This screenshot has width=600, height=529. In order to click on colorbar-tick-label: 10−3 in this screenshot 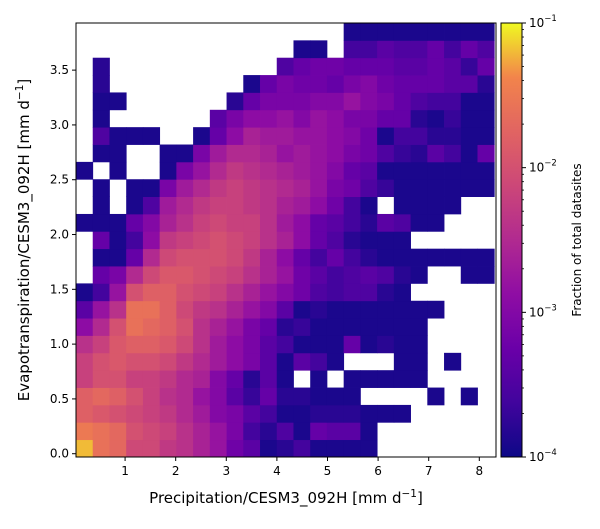, I will do `click(543, 311)`.